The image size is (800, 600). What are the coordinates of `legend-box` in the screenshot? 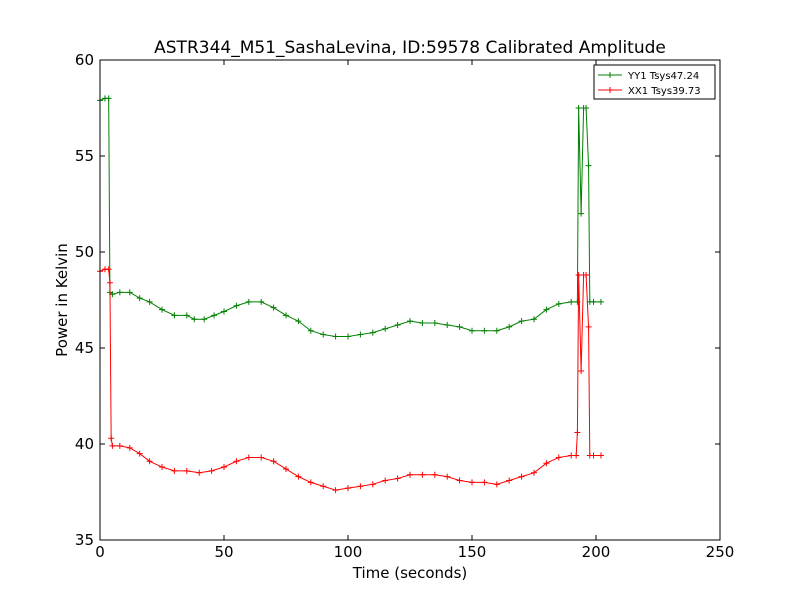 It's located at (654, 82).